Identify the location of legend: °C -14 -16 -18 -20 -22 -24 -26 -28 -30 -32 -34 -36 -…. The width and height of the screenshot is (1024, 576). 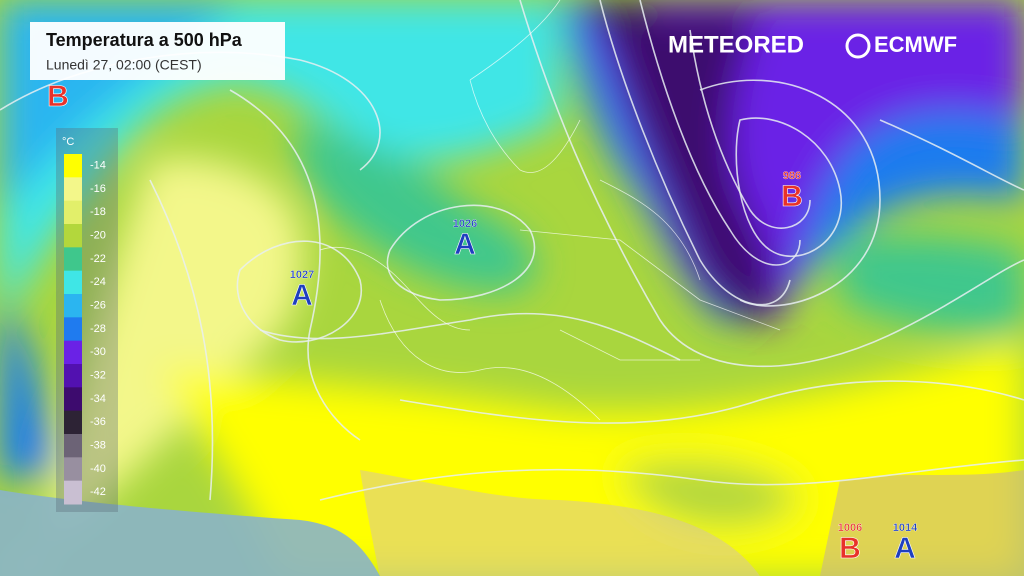
(87, 320).